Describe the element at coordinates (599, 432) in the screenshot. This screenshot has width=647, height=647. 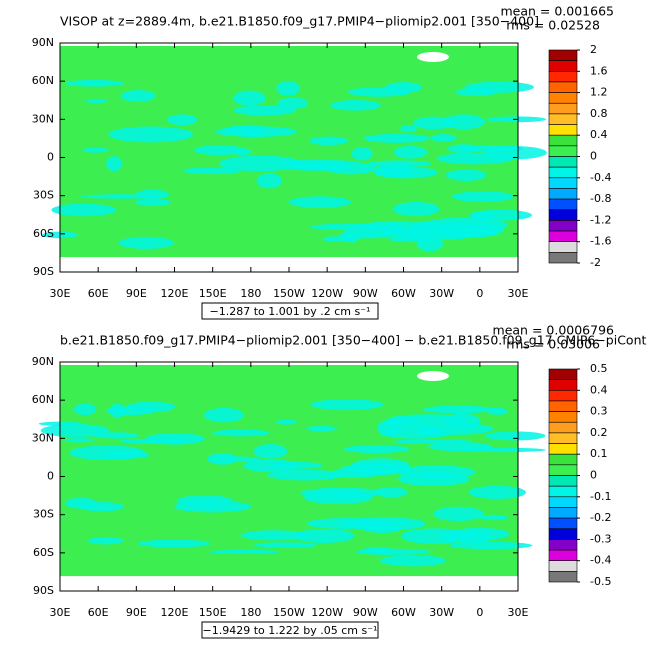
I see `colorbar-label: 0.2` at that location.